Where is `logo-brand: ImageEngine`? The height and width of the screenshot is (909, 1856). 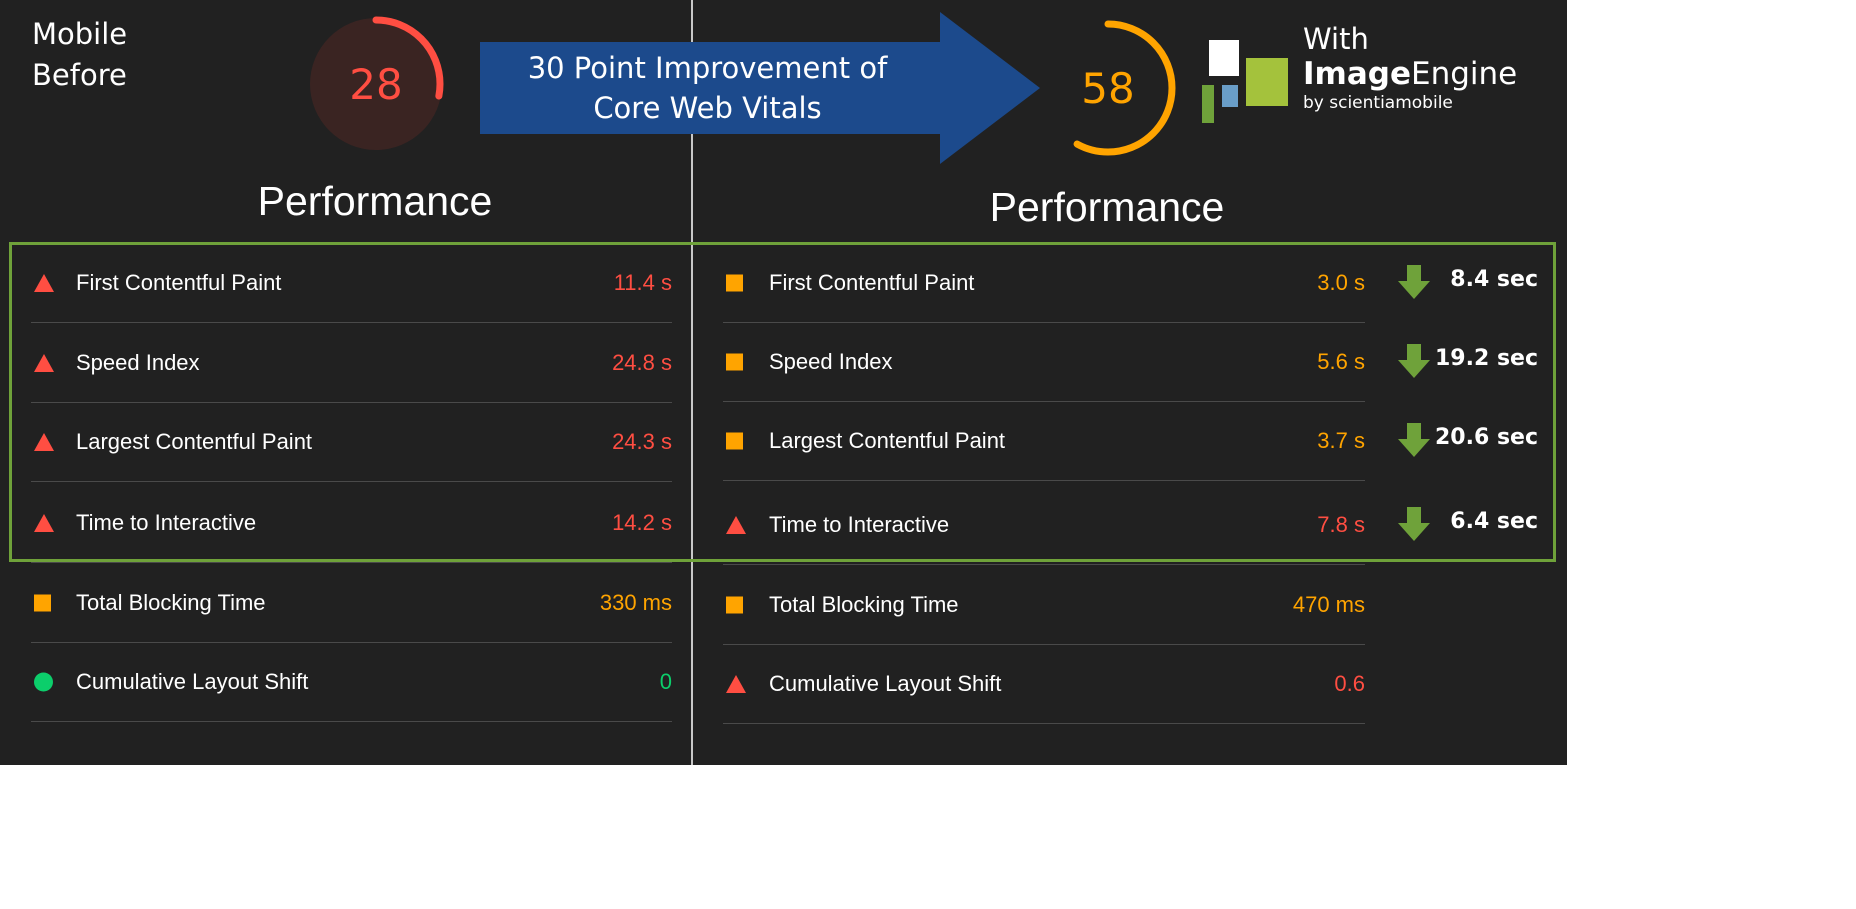
logo-brand: ImageEngine is located at coordinates (1410, 74).